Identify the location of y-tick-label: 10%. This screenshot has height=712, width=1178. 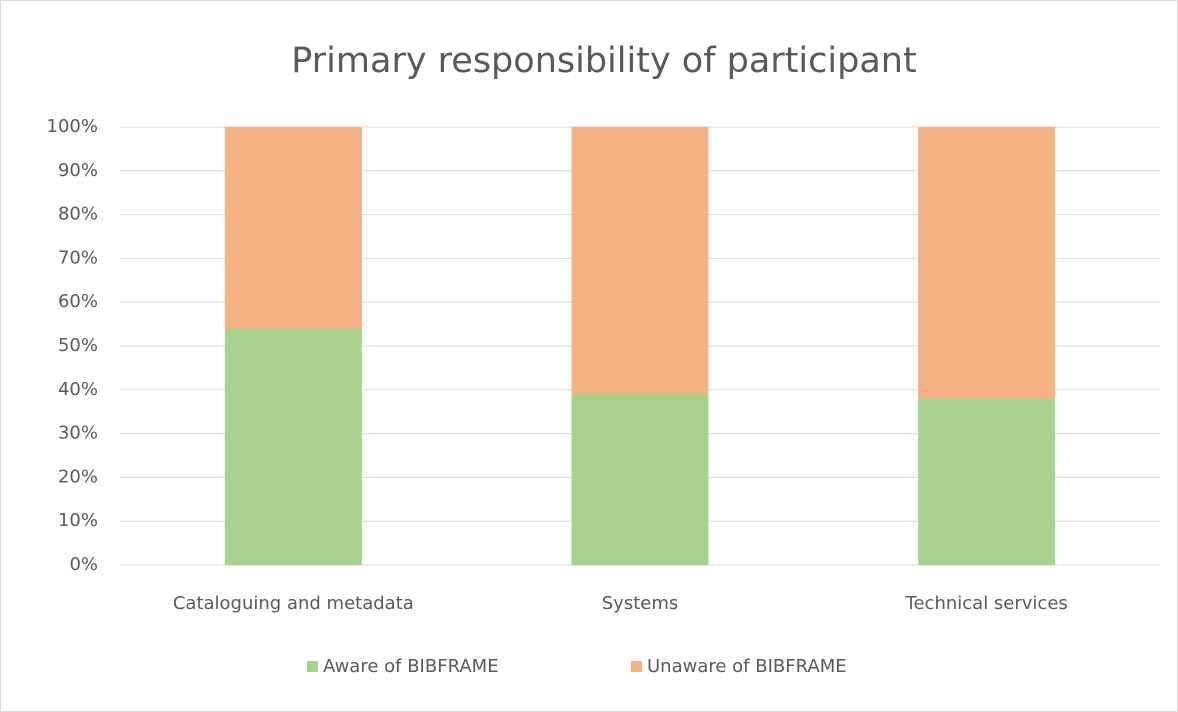
(78, 520).